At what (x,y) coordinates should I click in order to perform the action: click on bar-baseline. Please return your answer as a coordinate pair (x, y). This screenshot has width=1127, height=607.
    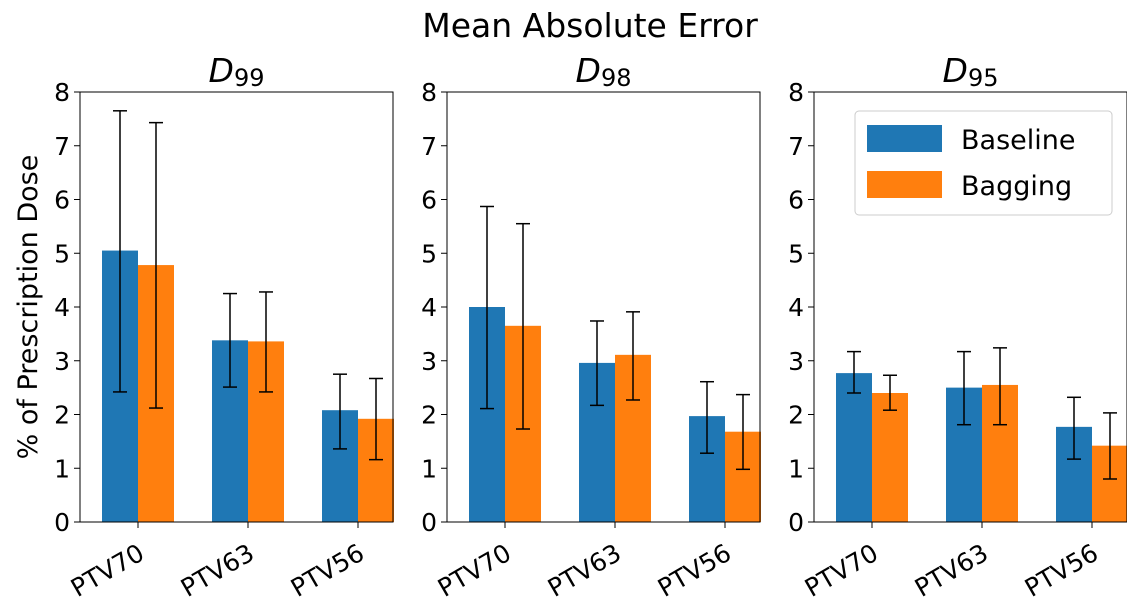
    Looking at the image, I should click on (854, 447).